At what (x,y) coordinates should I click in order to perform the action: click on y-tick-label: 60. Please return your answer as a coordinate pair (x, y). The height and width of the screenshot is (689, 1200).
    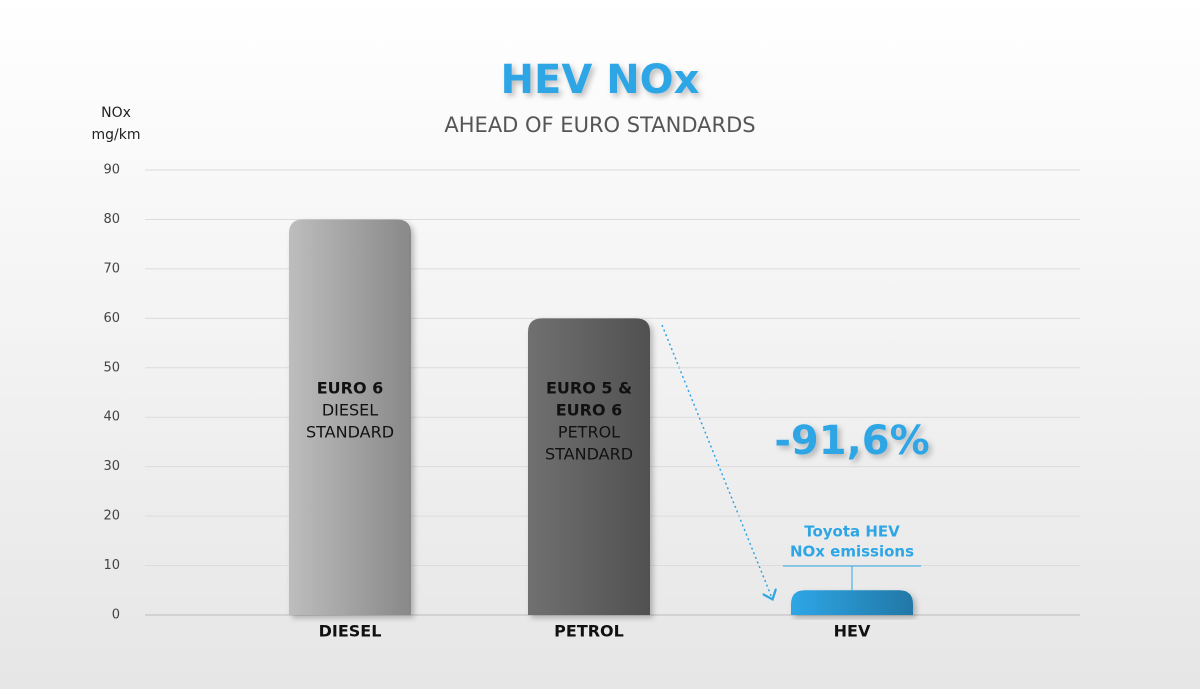
    Looking at the image, I should click on (111, 318).